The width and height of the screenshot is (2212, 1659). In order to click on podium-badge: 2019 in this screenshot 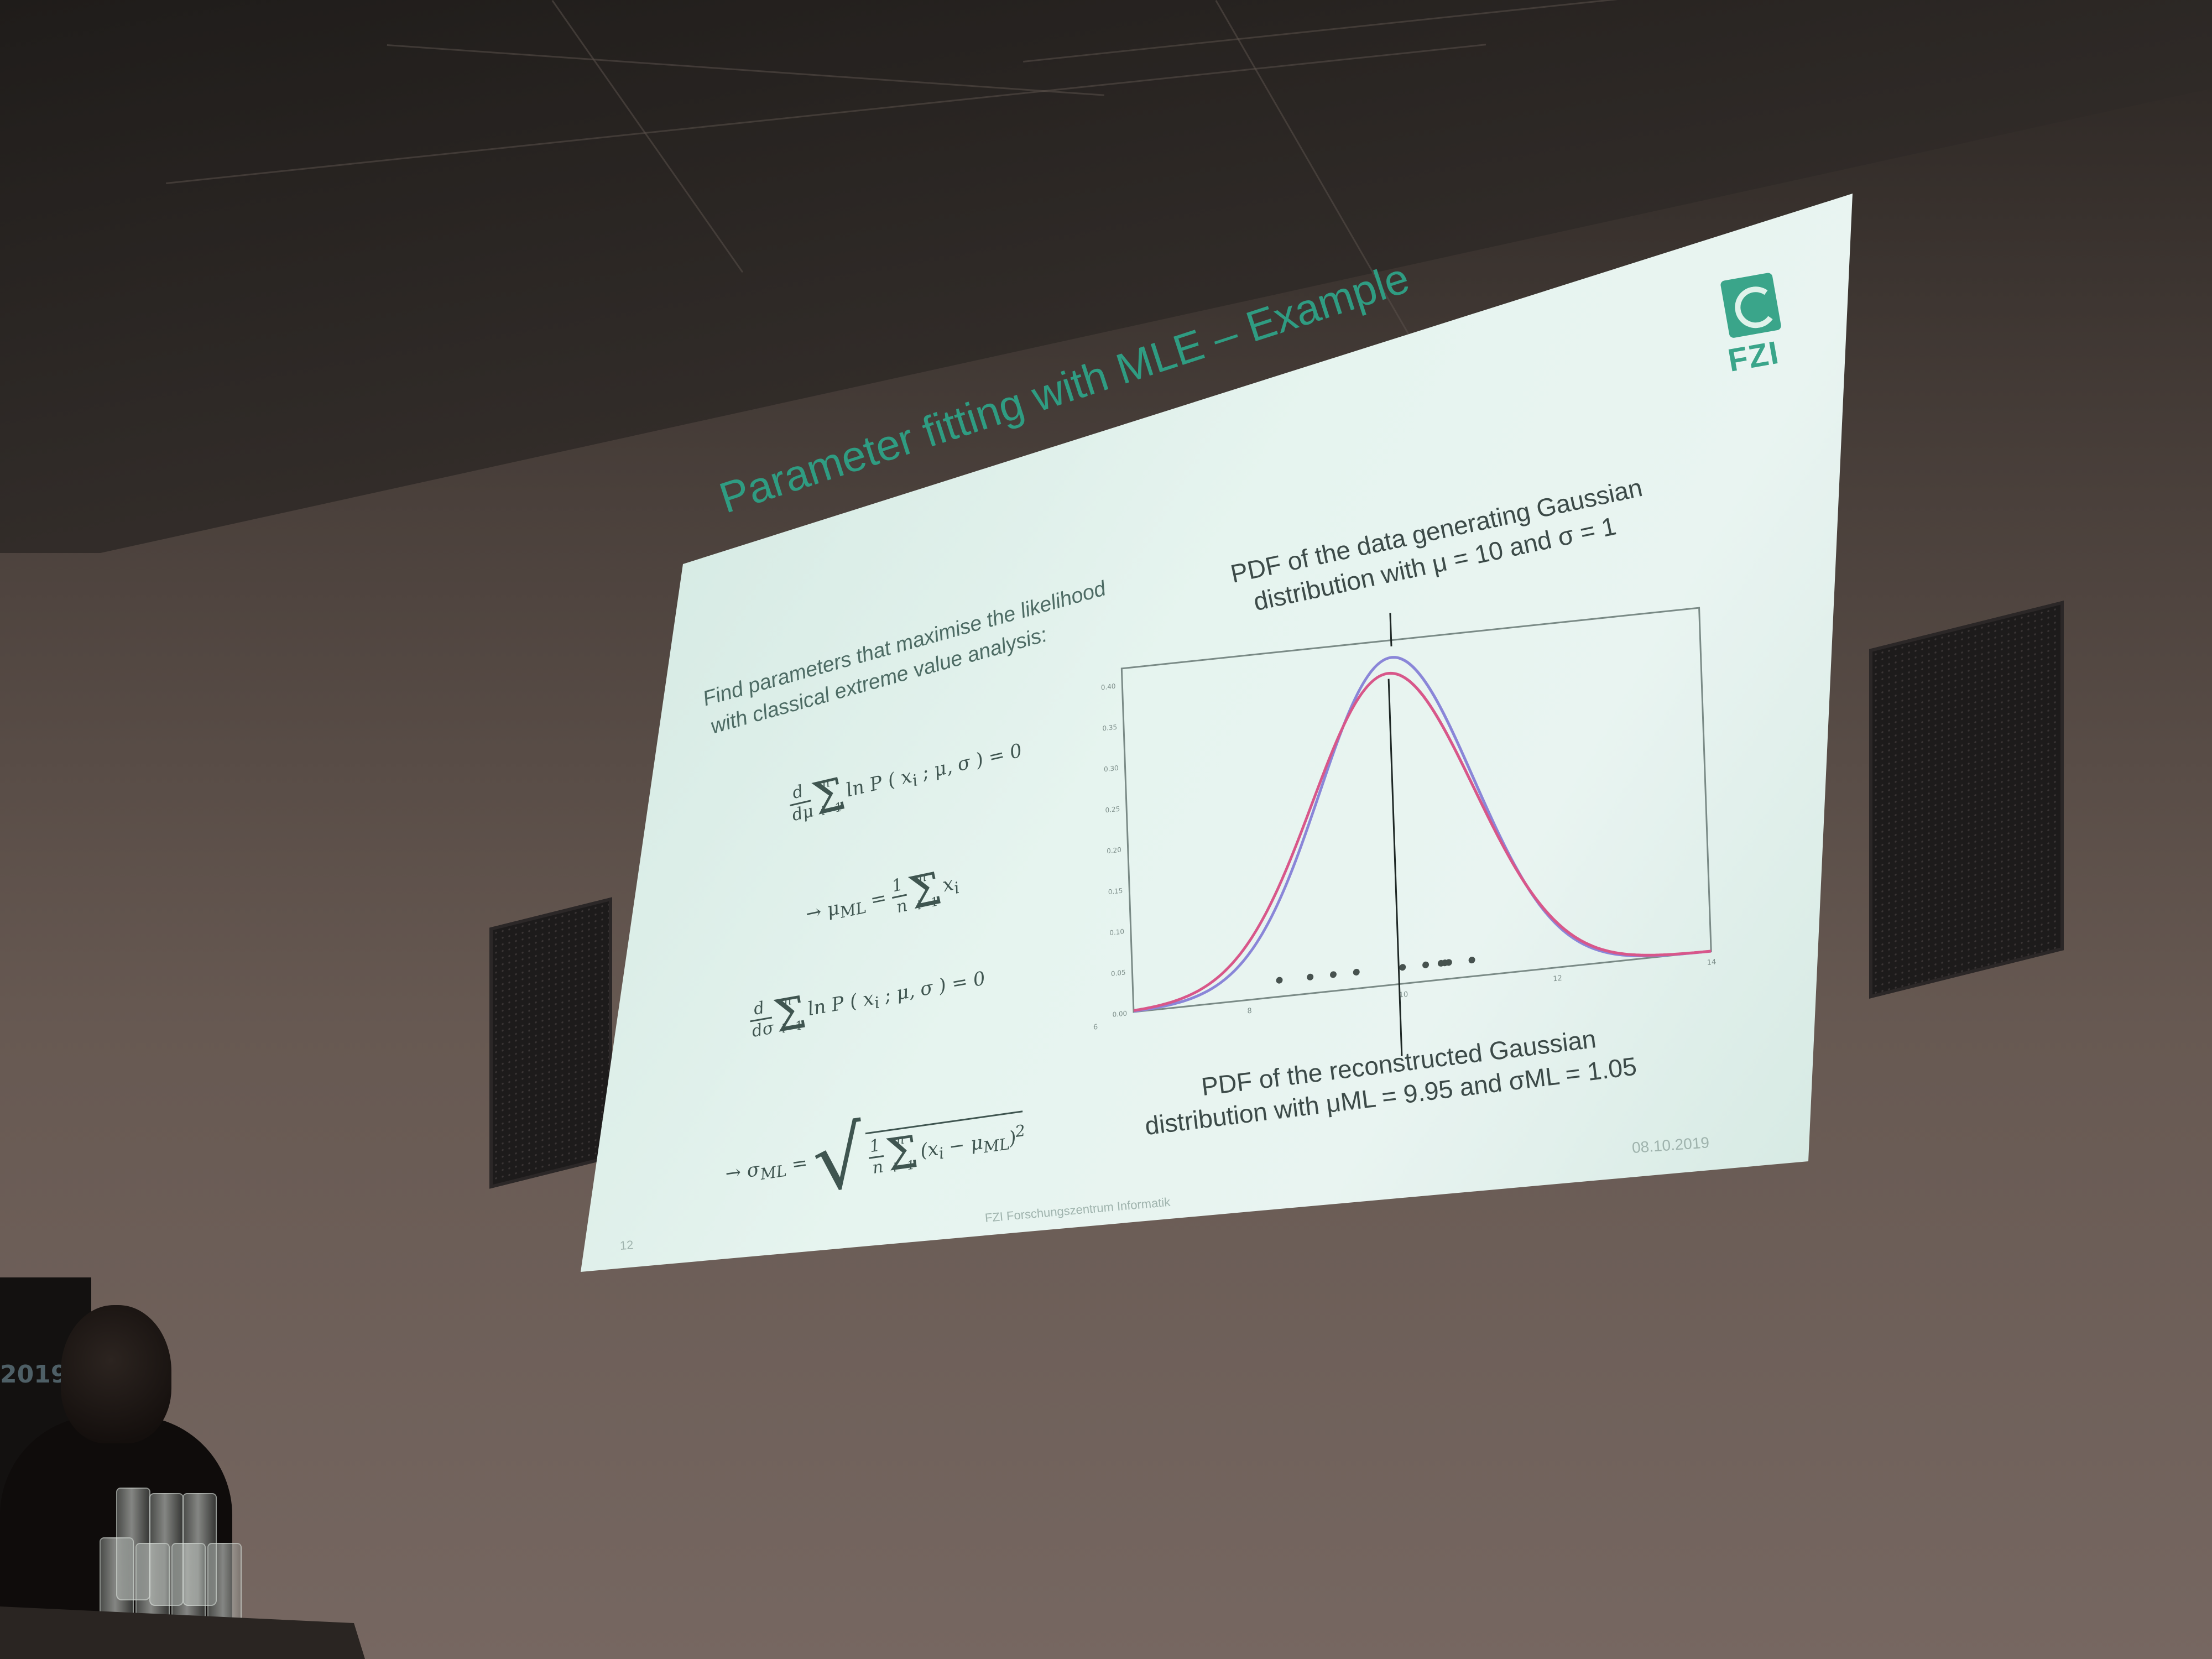, I will do `click(34, 1374)`.